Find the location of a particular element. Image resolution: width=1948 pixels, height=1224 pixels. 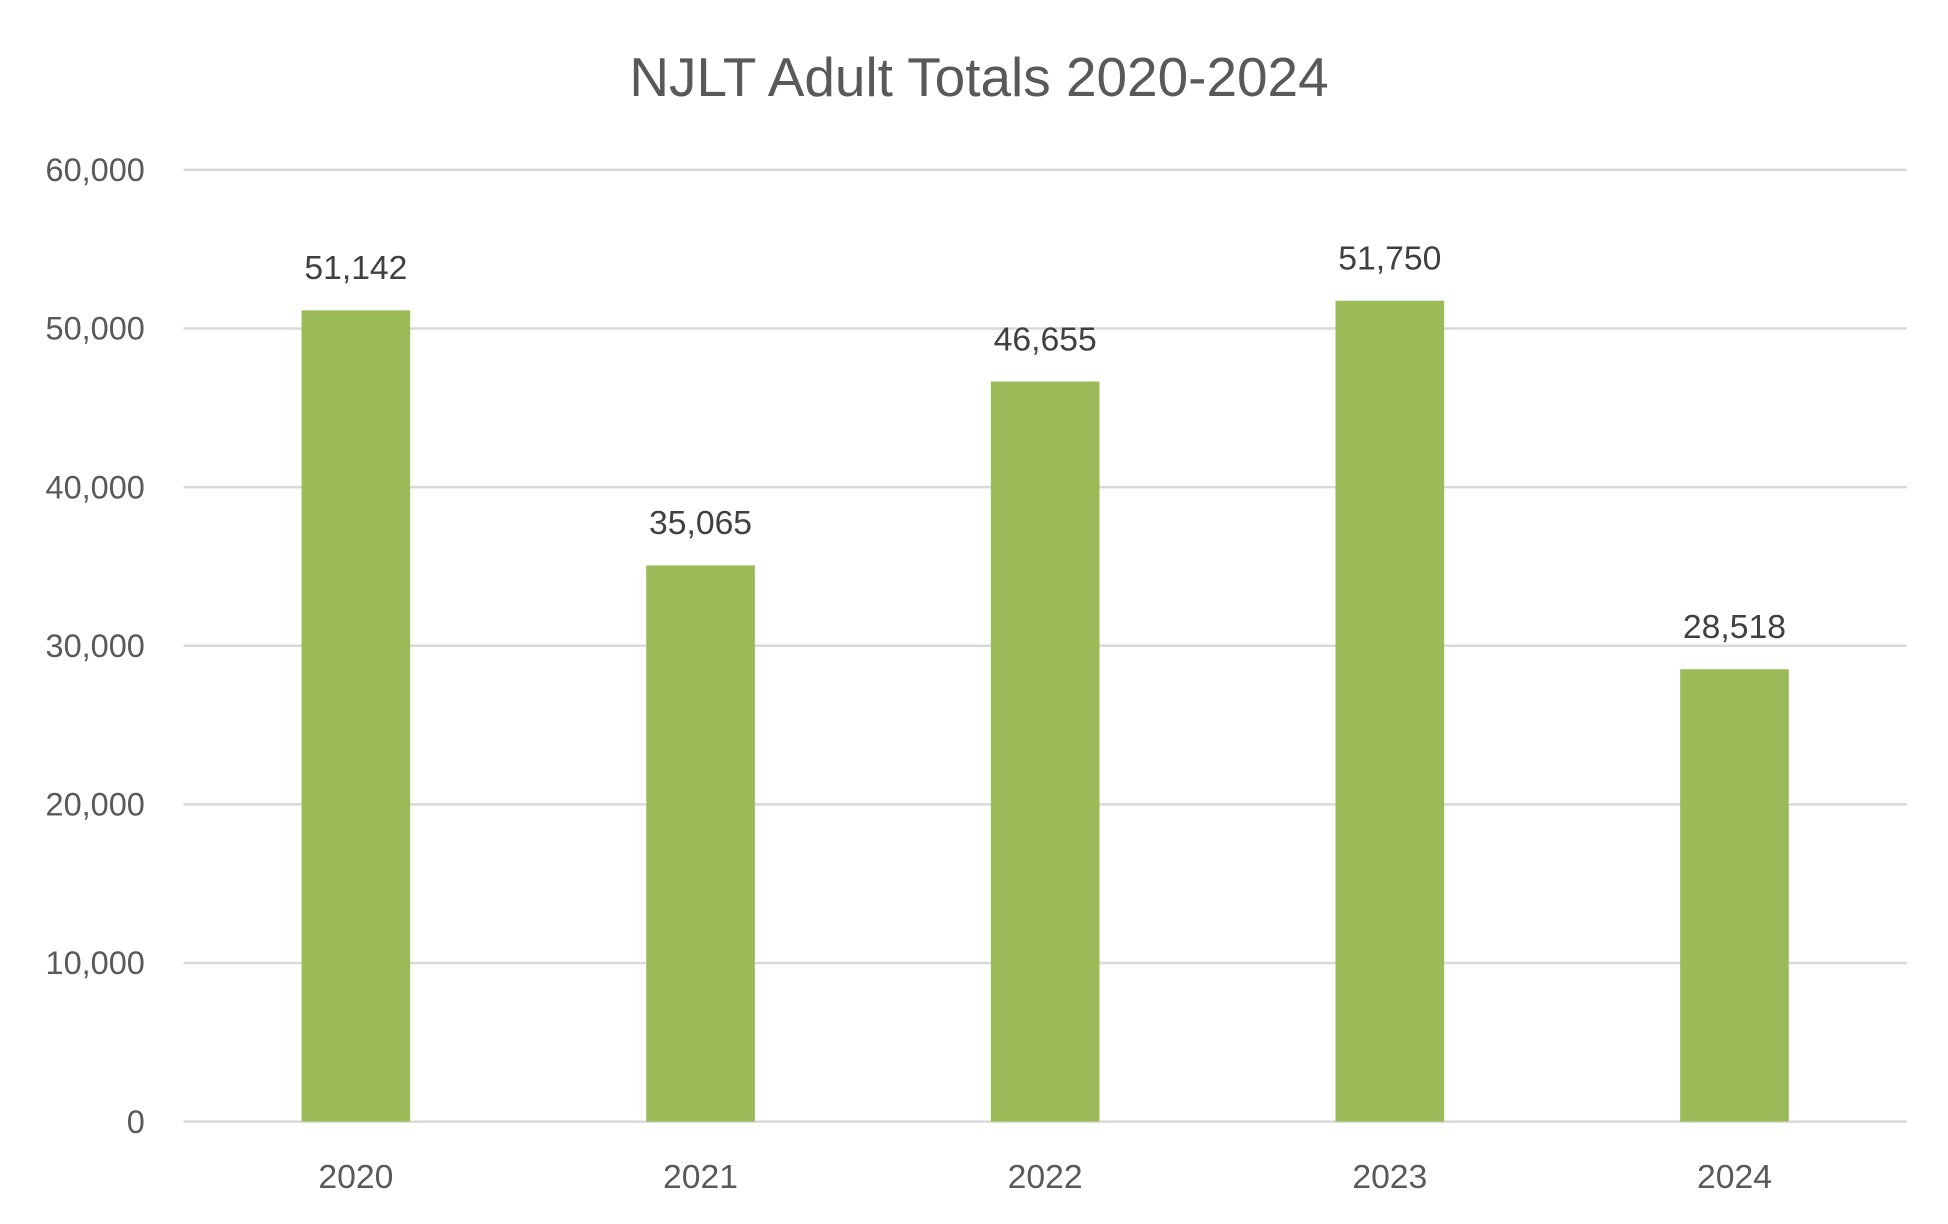

chart-title: NJLT Adult Totals 2020-2024 is located at coordinates (978, 77).